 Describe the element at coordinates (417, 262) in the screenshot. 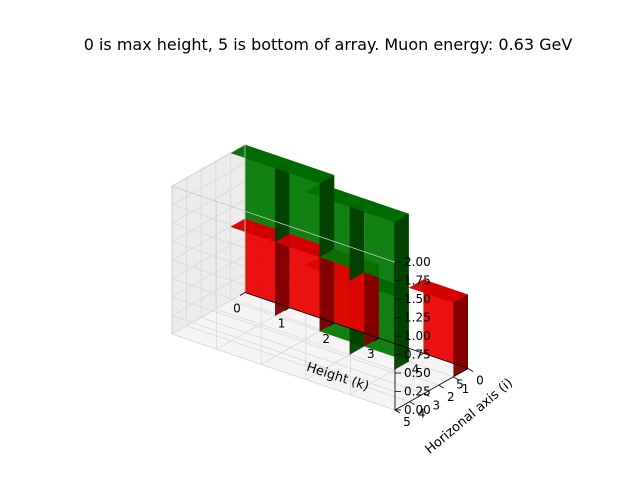

I see `z-tick-label: 2.00` at that location.